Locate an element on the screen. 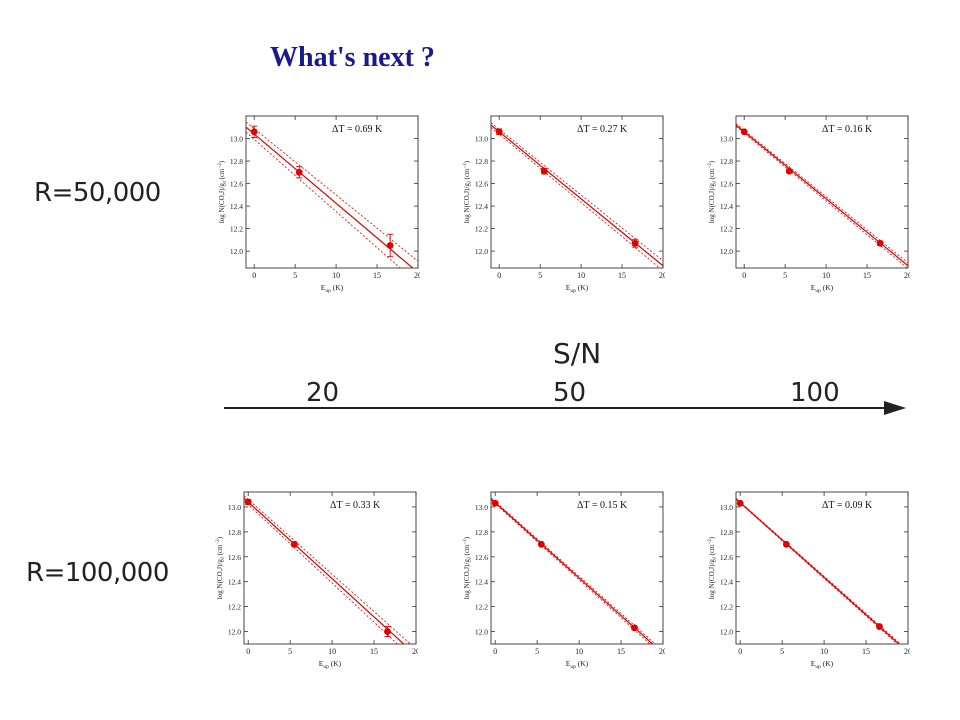 The width and height of the screenshot is (960, 720). delta-t-annotation: ΔT = 0.27 K is located at coordinates (602, 129).